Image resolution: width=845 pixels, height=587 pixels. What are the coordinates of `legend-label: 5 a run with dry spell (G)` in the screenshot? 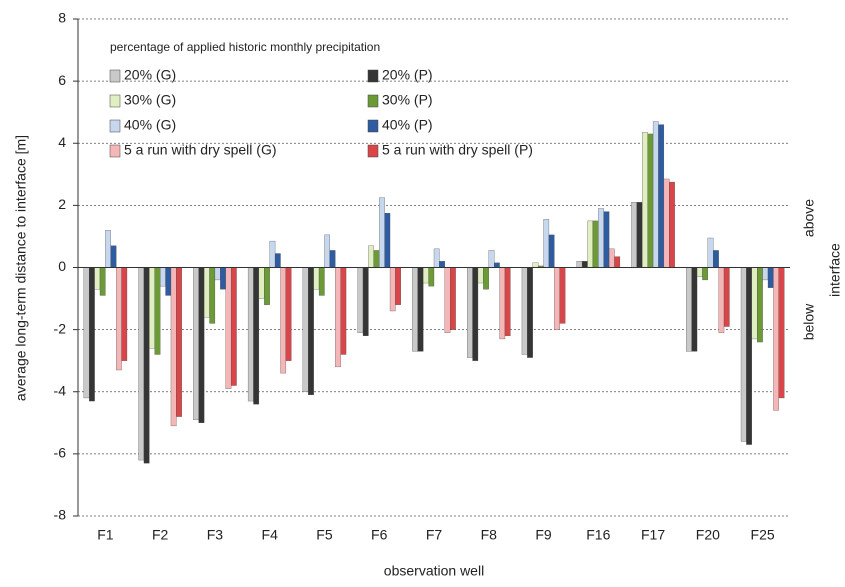 It's located at (200, 150).